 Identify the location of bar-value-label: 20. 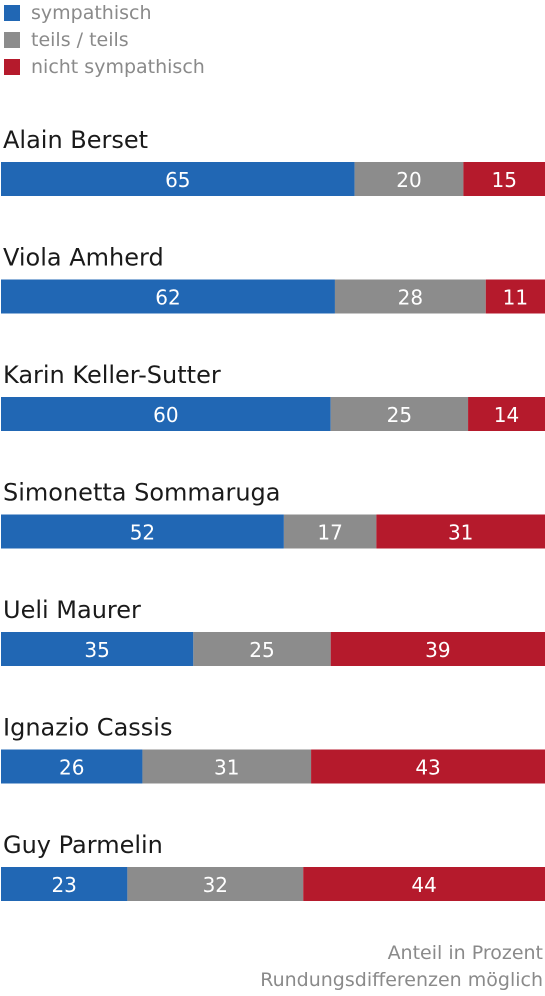
(408, 180).